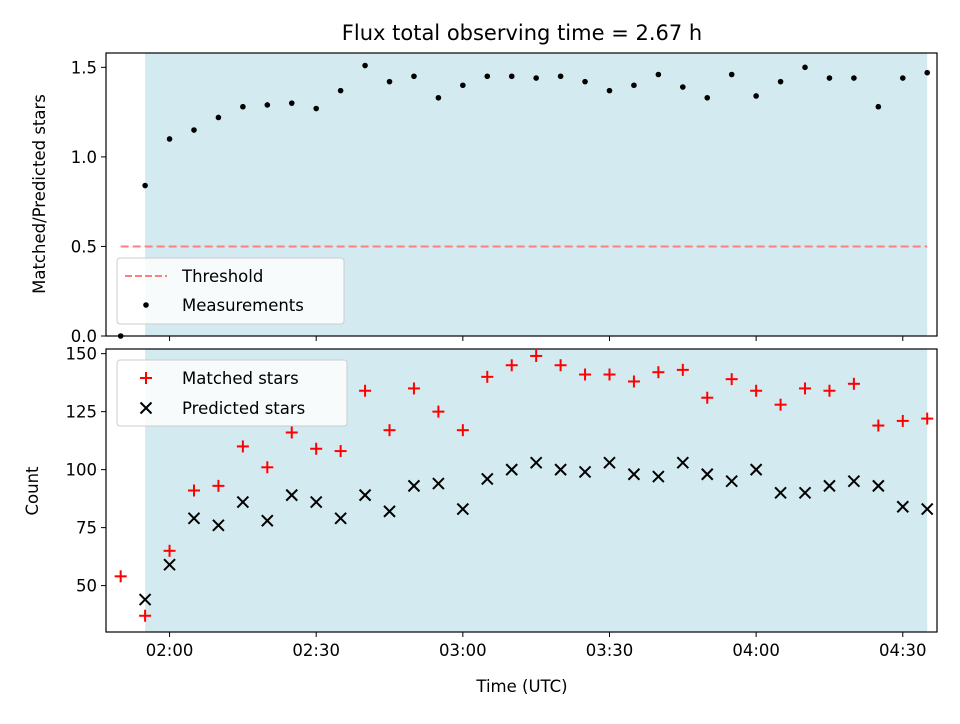 Image resolution: width=960 pixels, height=724 pixels. I want to click on bottom-legend-box, so click(232, 393).